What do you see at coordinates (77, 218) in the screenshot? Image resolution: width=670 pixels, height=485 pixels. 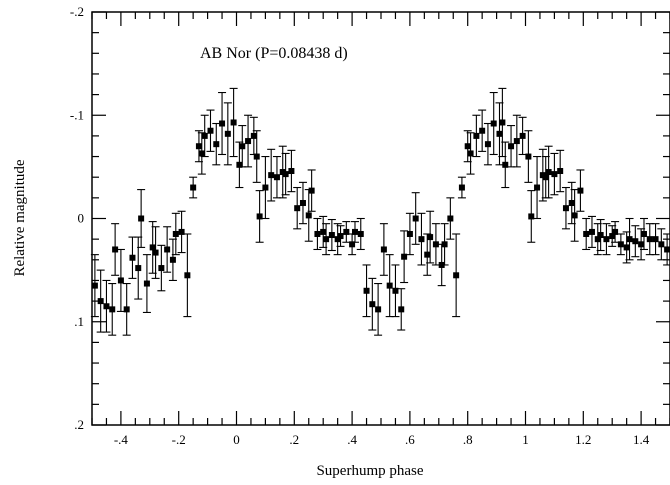 I see `y-tick-labels: -.2 -.1 0 .1 .2` at bounding box center [77, 218].